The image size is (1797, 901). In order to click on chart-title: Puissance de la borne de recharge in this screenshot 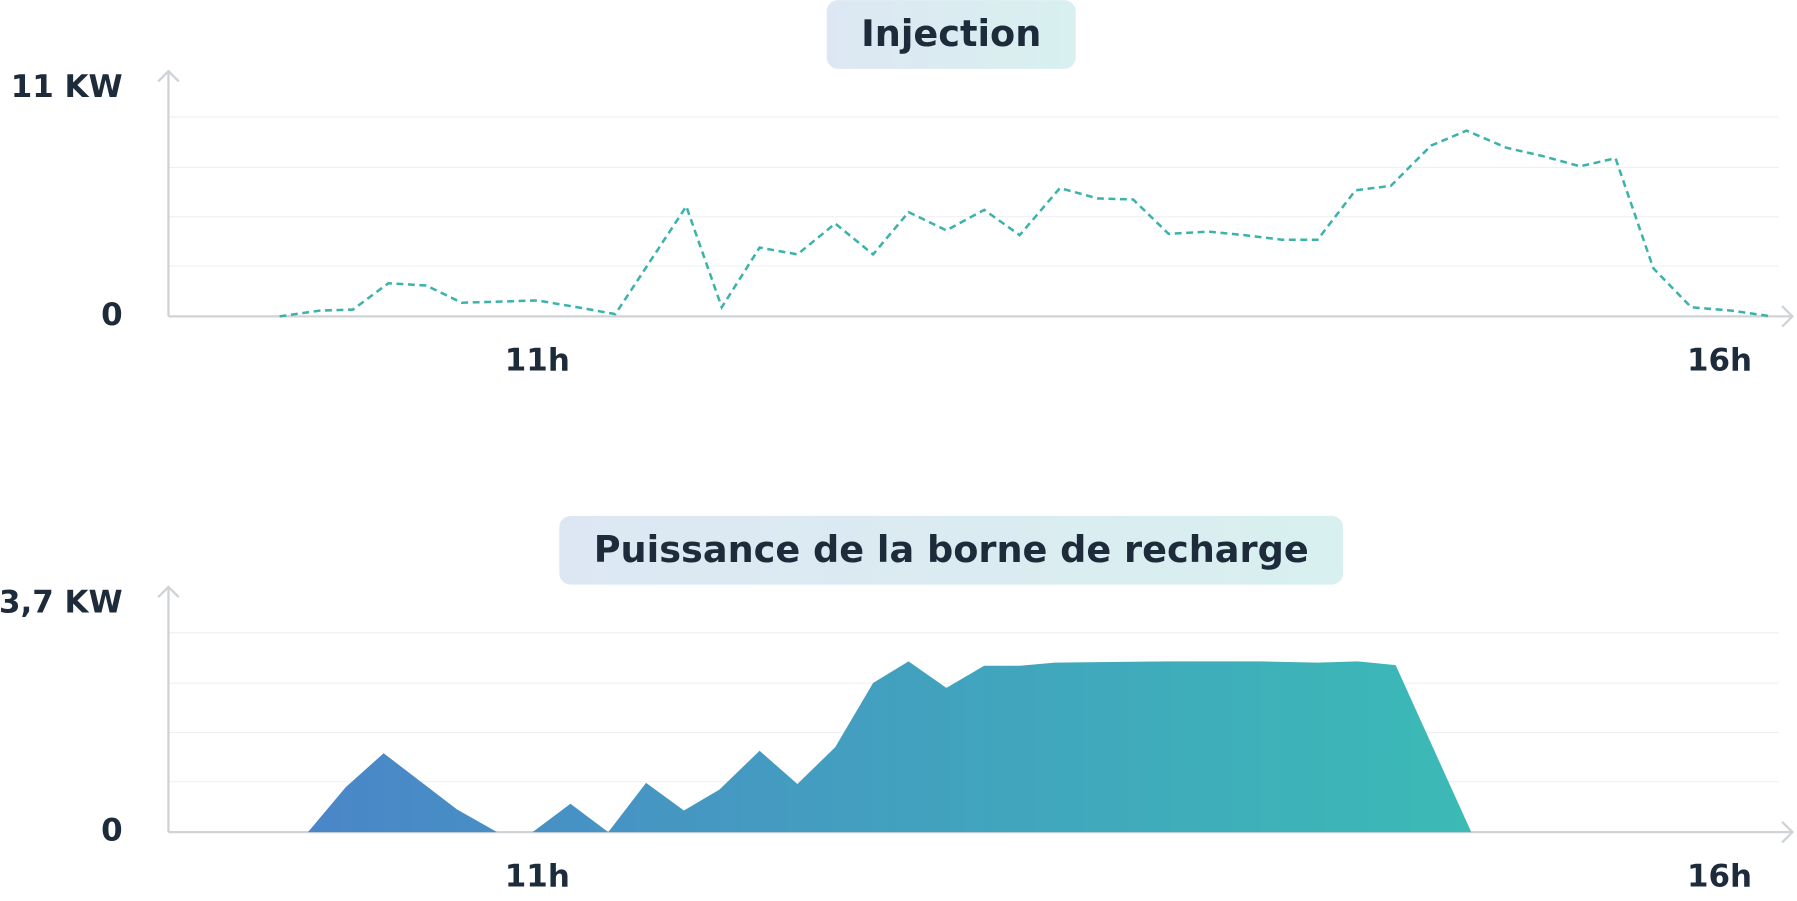, I will do `click(951, 549)`.